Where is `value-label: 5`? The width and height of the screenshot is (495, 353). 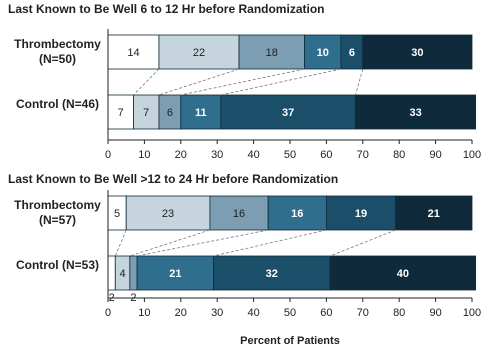
value-label: 5 is located at coordinates (117, 214).